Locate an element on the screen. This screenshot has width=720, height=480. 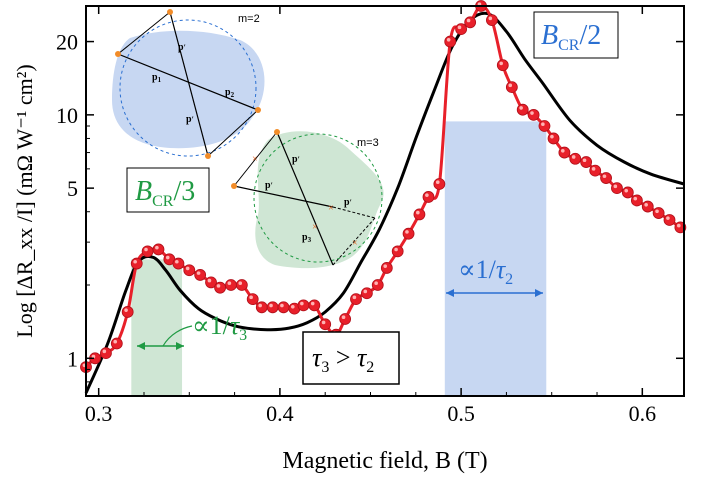
y-axis-label: Log [ΔR_xx /I] (mΩ W⁻¹ cm²) is located at coordinates (24, 200).